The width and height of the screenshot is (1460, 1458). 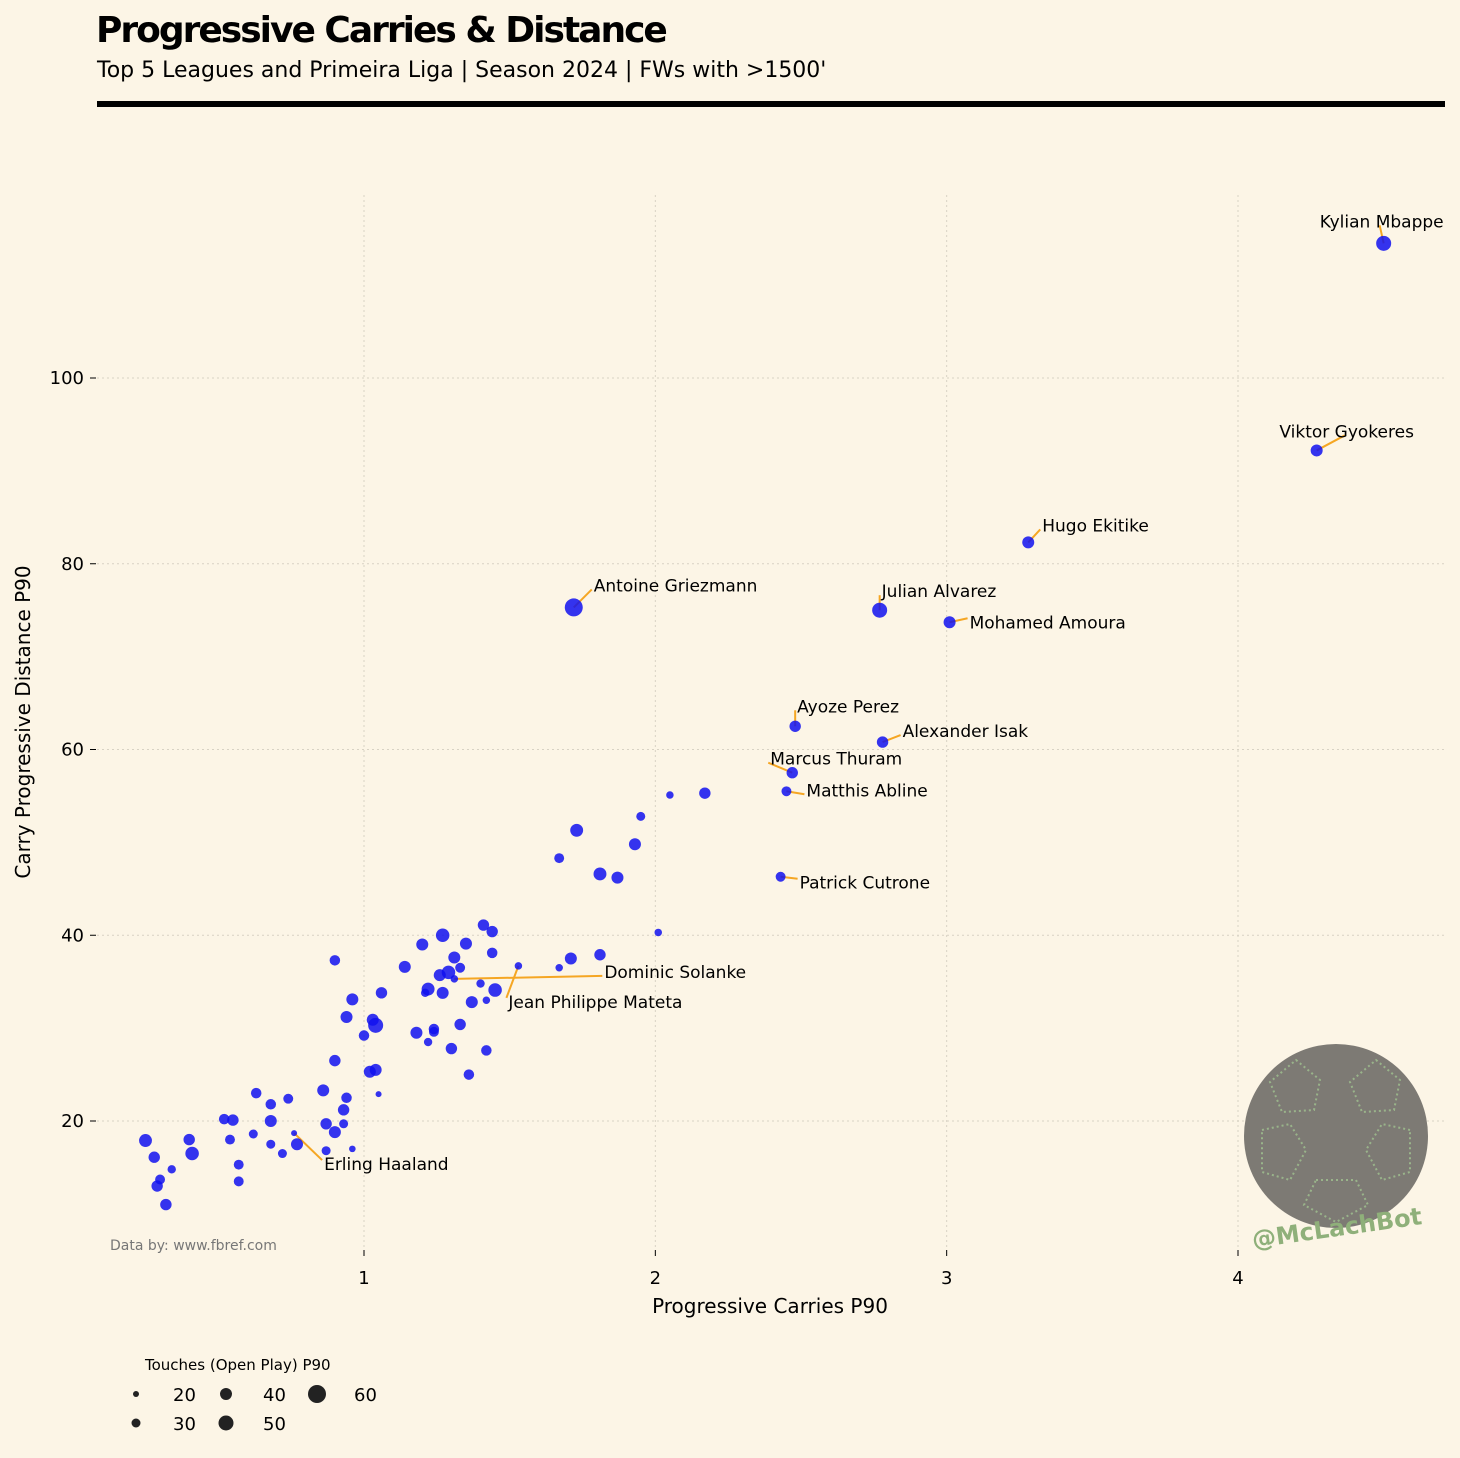 What do you see at coordinates (848, 707) in the screenshot?
I see `point-label: Ayoze Perez` at bounding box center [848, 707].